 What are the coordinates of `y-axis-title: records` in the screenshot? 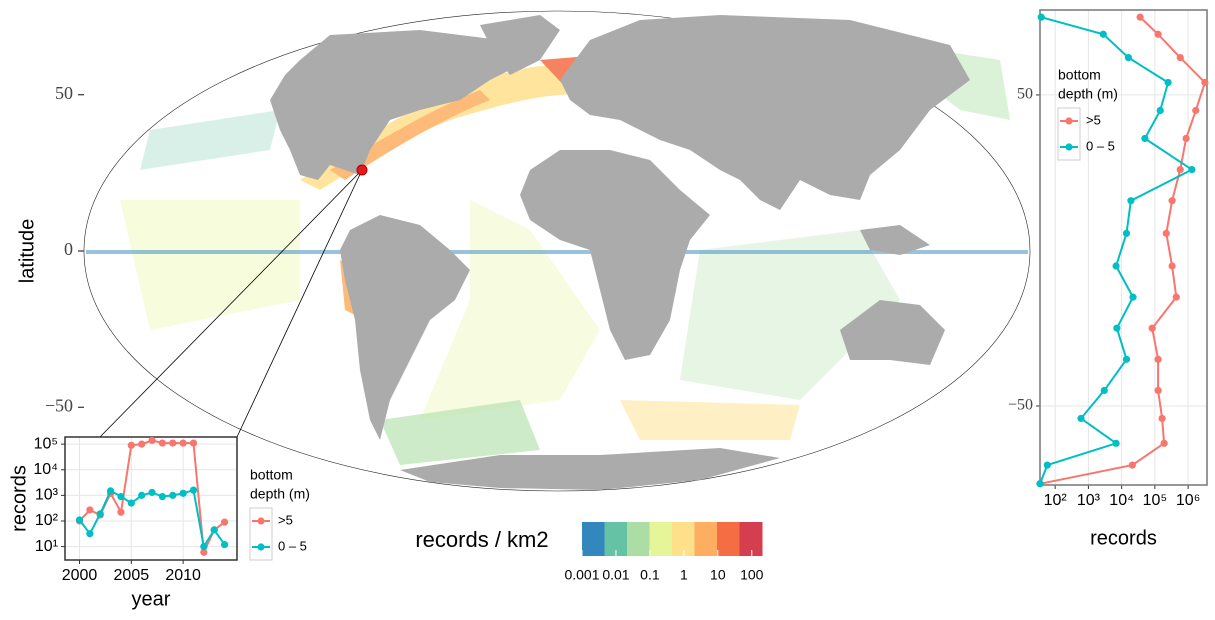 It's located at (19, 498).